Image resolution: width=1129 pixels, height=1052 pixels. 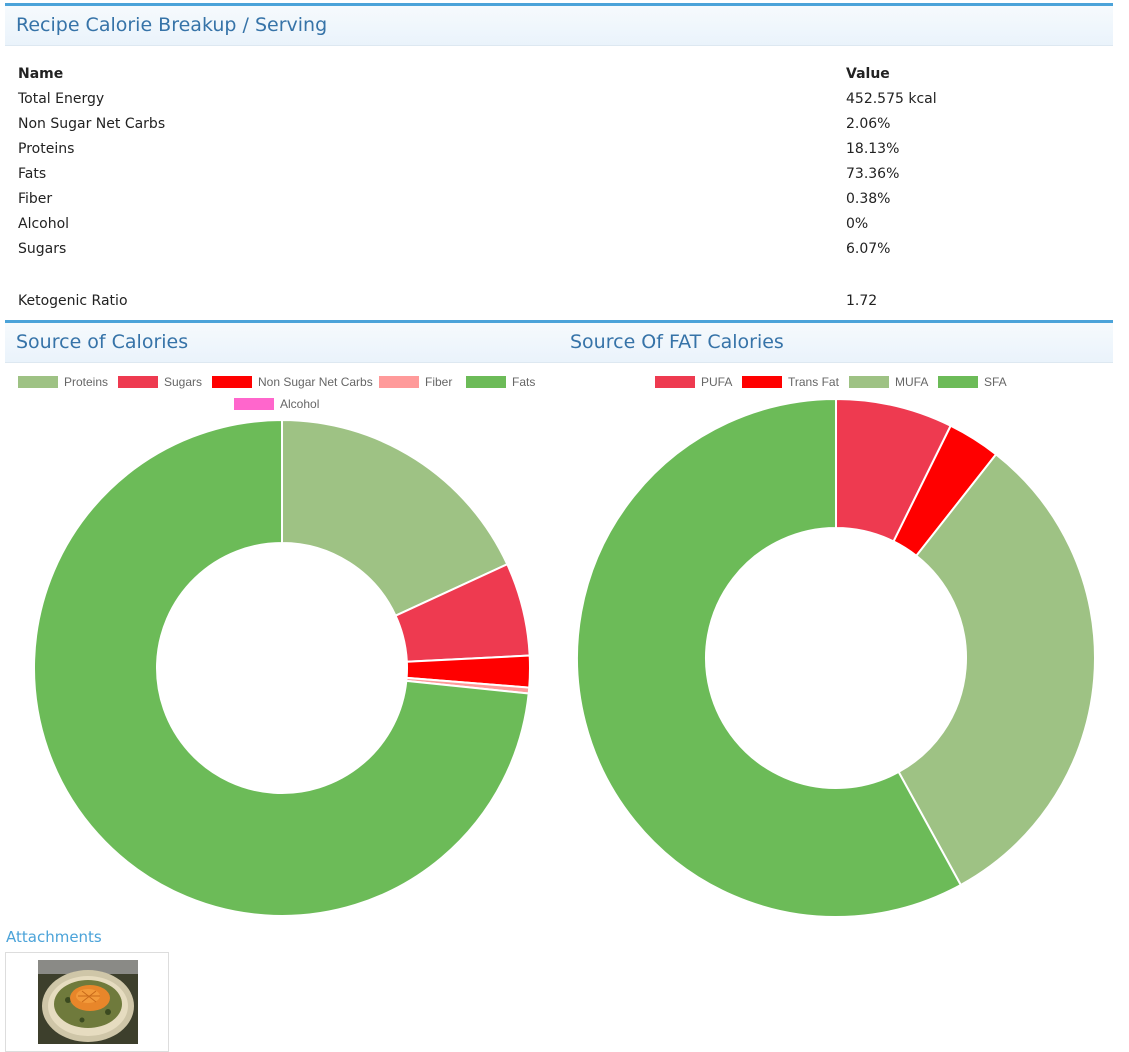 I want to click on source-of-calories-title: Source of Calories, so click(x=282, y=343).